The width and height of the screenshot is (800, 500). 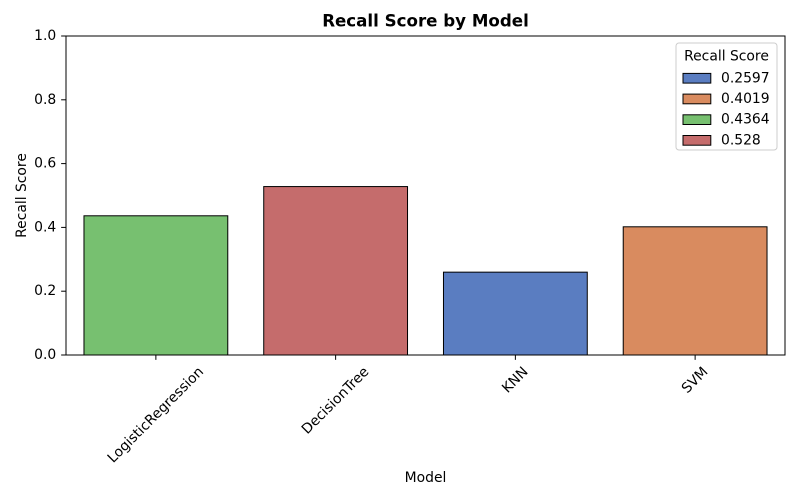 I want to click on y-tick-label: 0.4, so click(x=45, y=227).